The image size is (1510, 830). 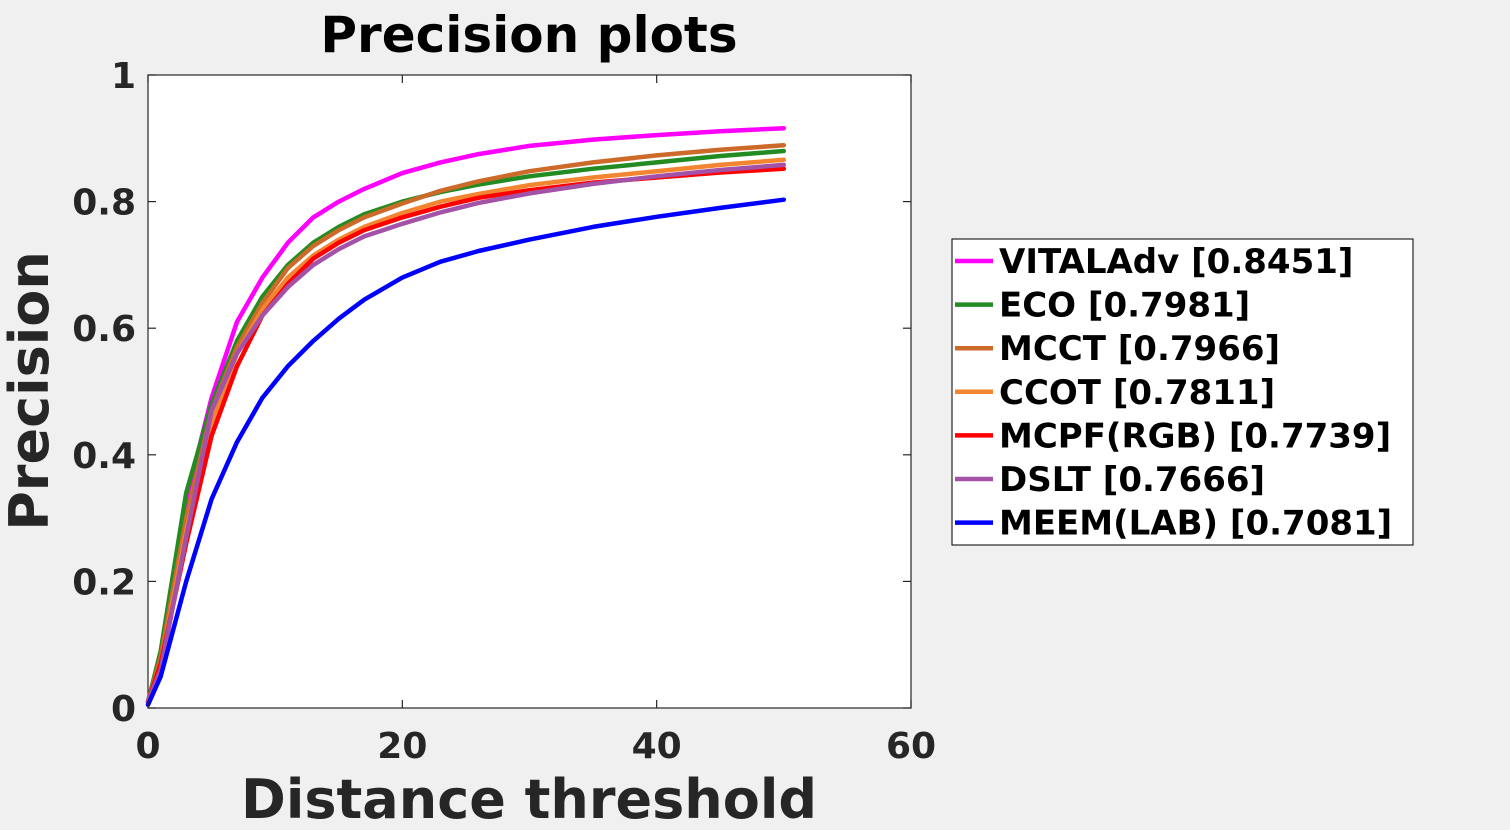 I want to click on chart-title: Precision plots, so click(x=528, y=35).